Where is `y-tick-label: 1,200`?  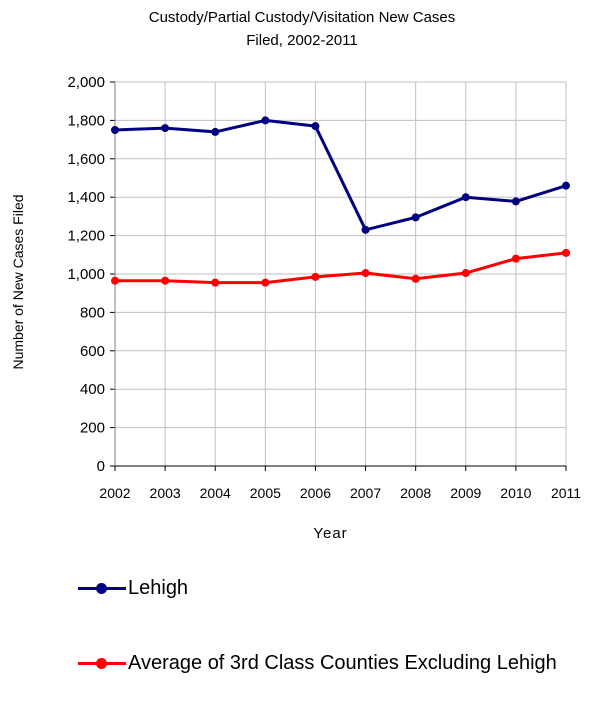 y-tick-label: 1,200 is located at coordinates (86, 236).